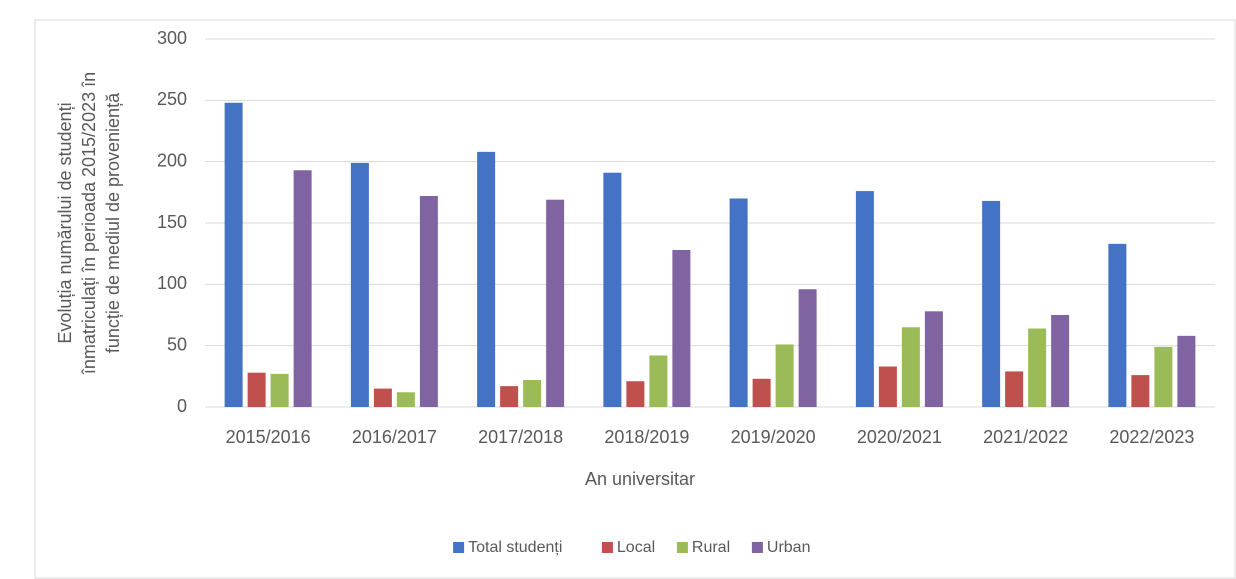 The width and height of the screenshot is (1236, 579). What do you see at coordinates (1025, 437) in the screenshot?
I see `x-tick-label: 2021/2022` at bounding box center [1025, 437].